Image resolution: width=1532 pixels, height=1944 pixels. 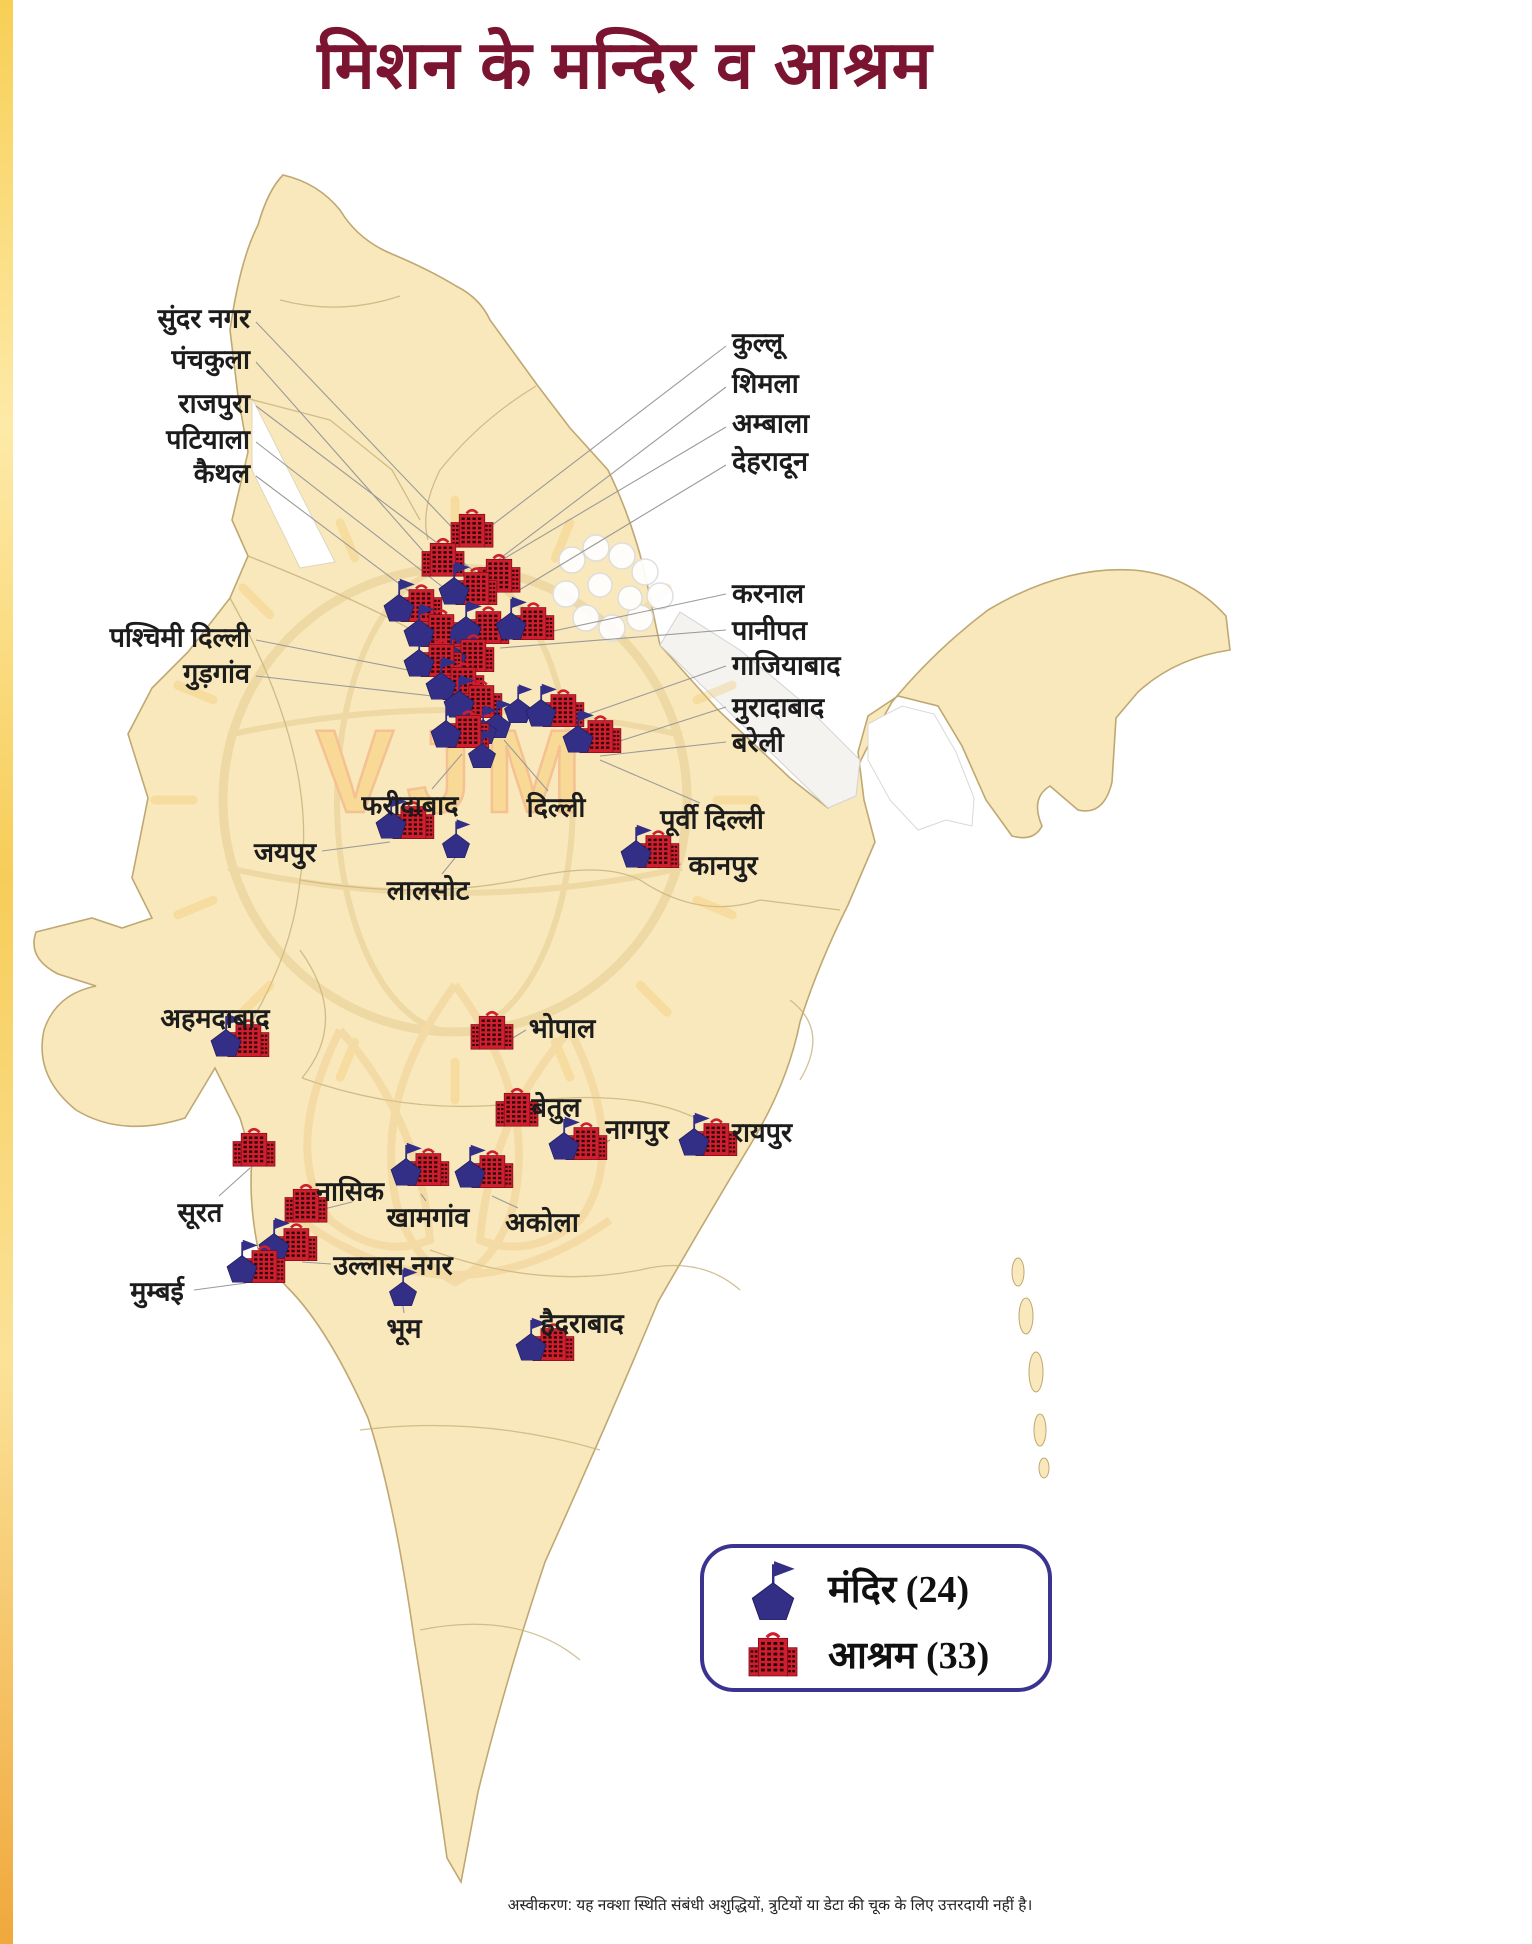 I want to click on city-label: देहरादून, so click(x=770, y=461).